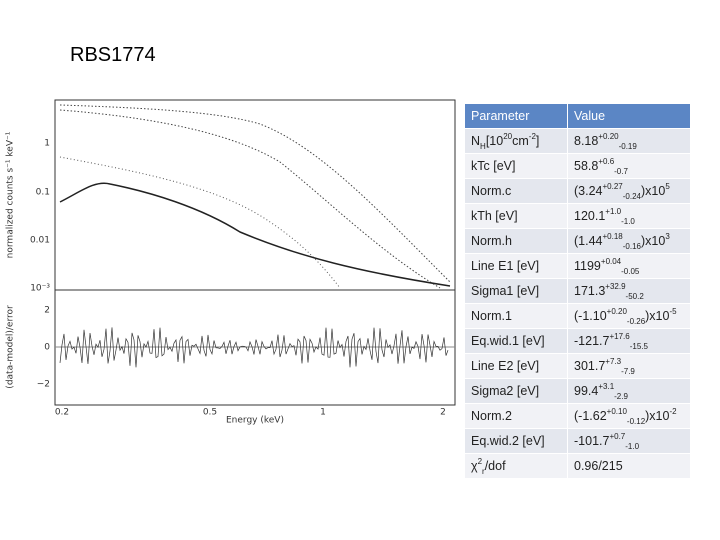 The image size is (720, 540). I want to click on superscript: +17.6, so click(619, 336).